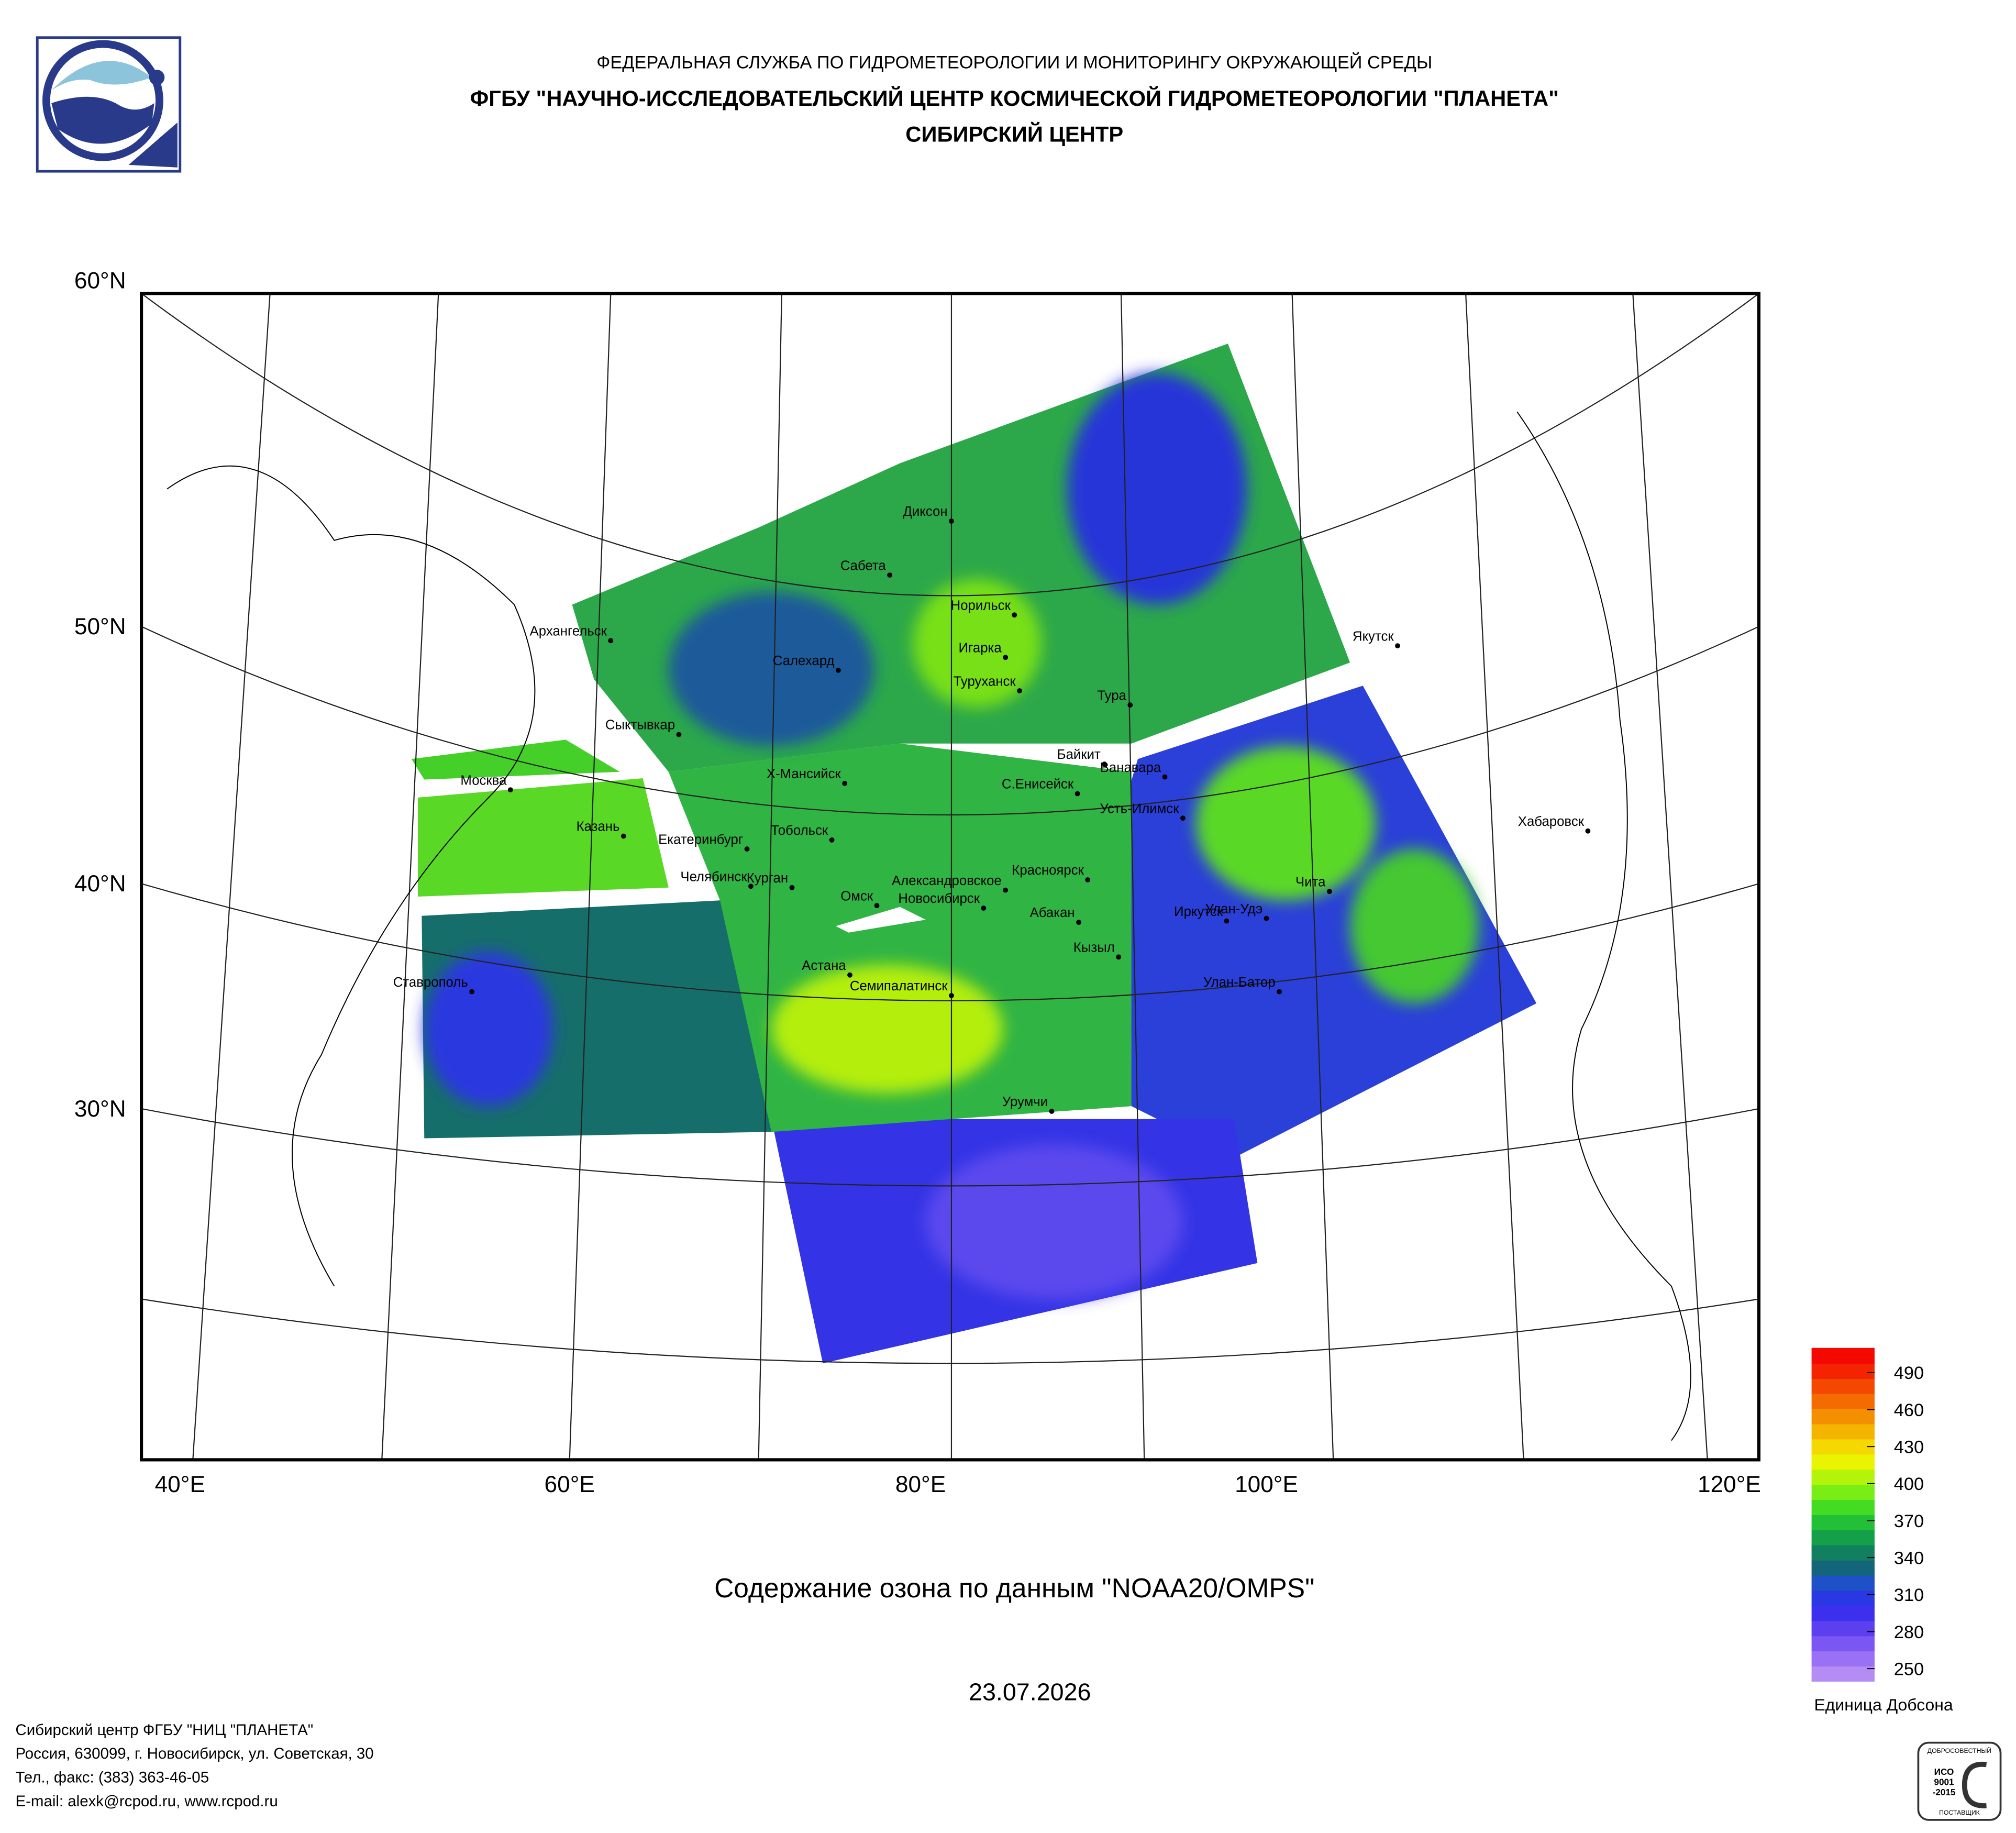  What do you see at coordinates (112, 1777) in the screenshot?
I see `footer-line: Тел., факс: (383) 363-46-05` at bounding box center [112, 1777].